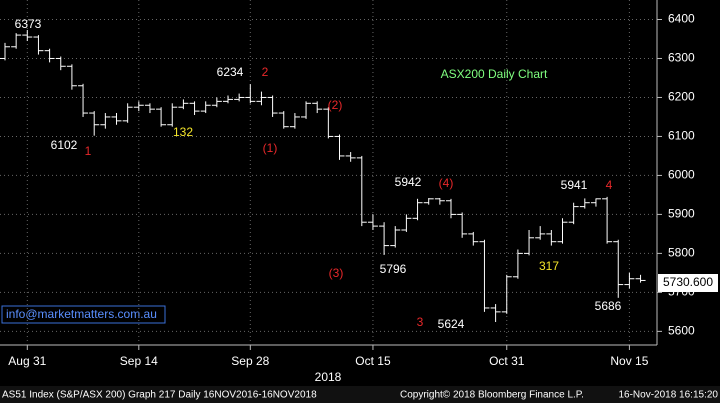  I want to click on annotation: 5941, so click(574, 185).